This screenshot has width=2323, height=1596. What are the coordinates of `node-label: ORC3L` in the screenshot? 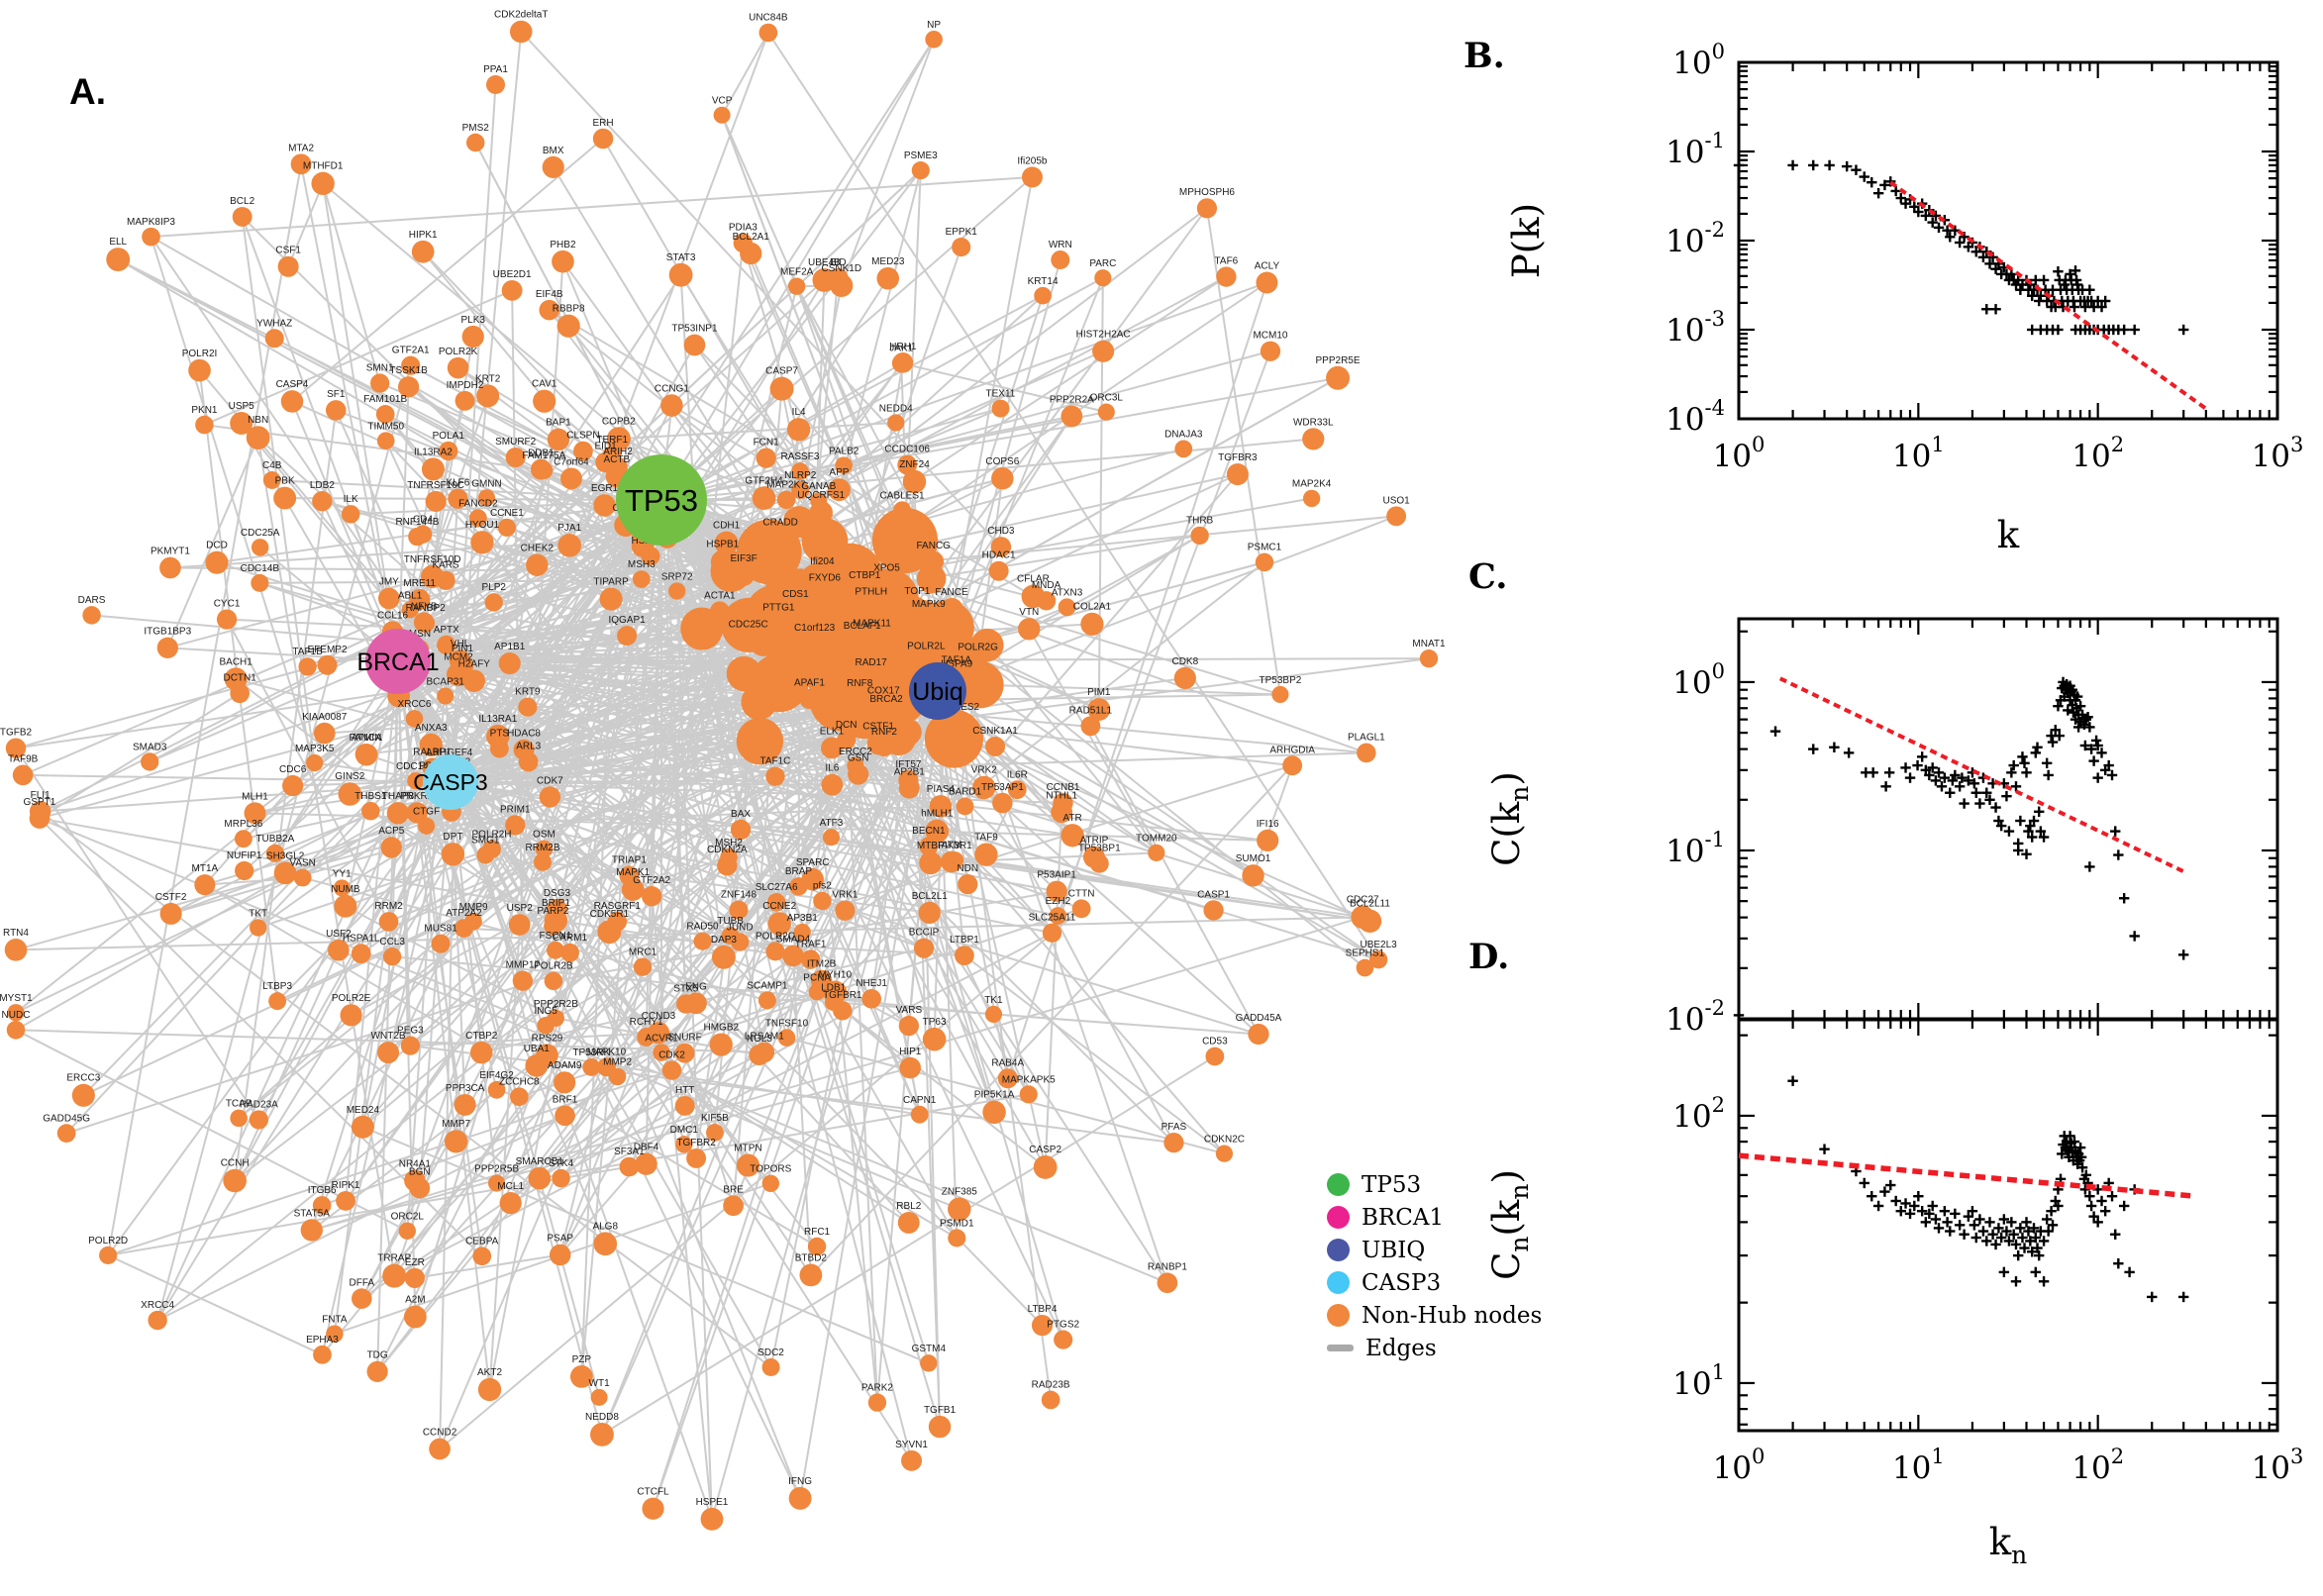 It's located at (1107, 398).